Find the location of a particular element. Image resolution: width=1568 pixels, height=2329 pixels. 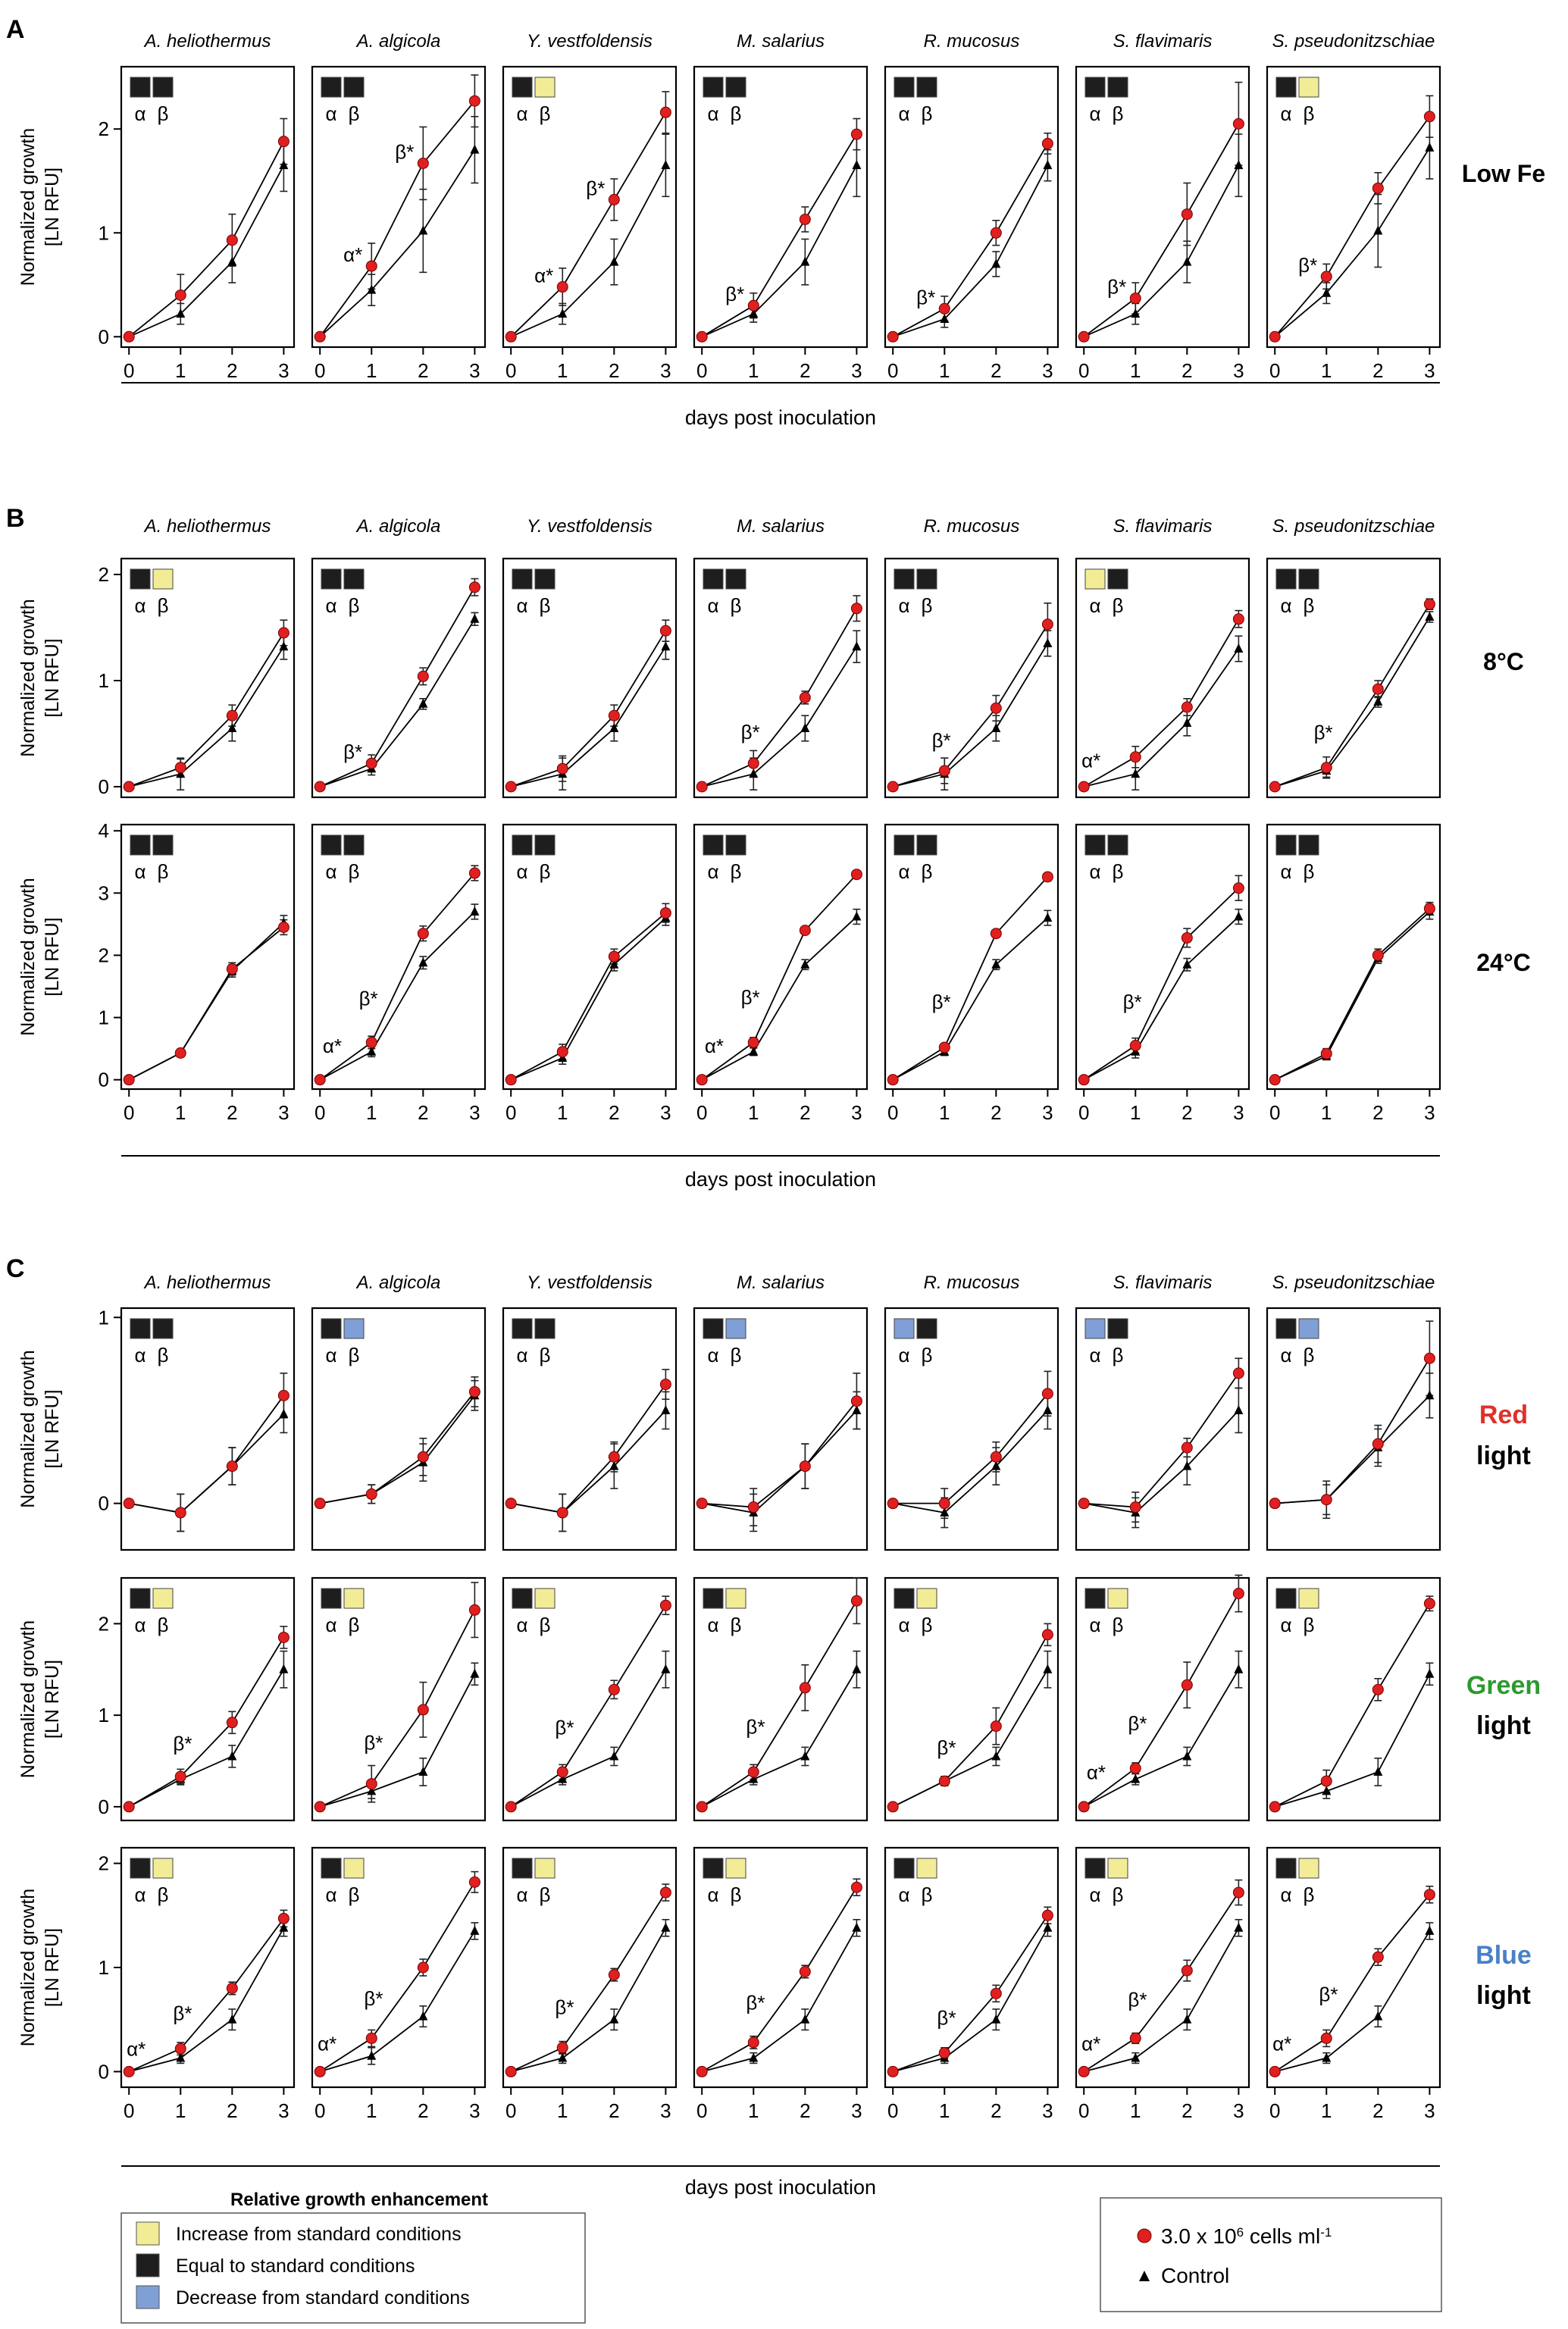

subplot-blue-5: α β0 1 2 3α*β* is located at coordinates (1162, 1984).